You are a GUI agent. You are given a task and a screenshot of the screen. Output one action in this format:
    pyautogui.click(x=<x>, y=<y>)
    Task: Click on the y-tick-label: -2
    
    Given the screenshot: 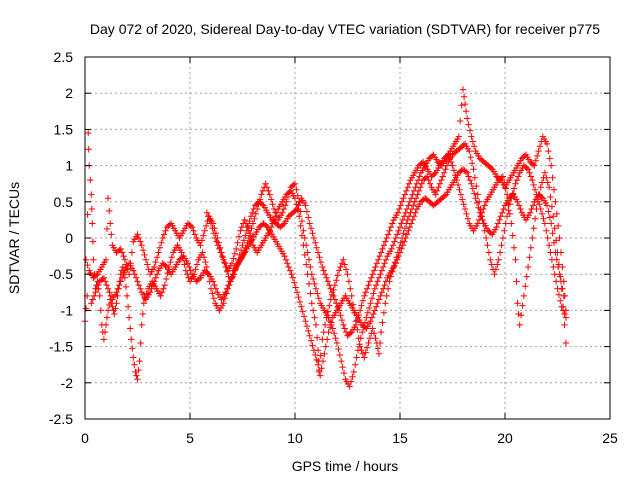 What is the action you would take?
    pyautogui.click(x=67, y=383)
    